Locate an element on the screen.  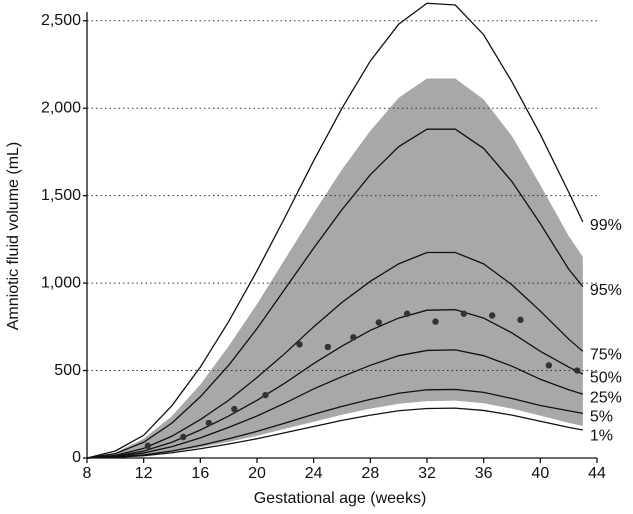
x-tick-label: 12 is located at coordinates (144, 473).